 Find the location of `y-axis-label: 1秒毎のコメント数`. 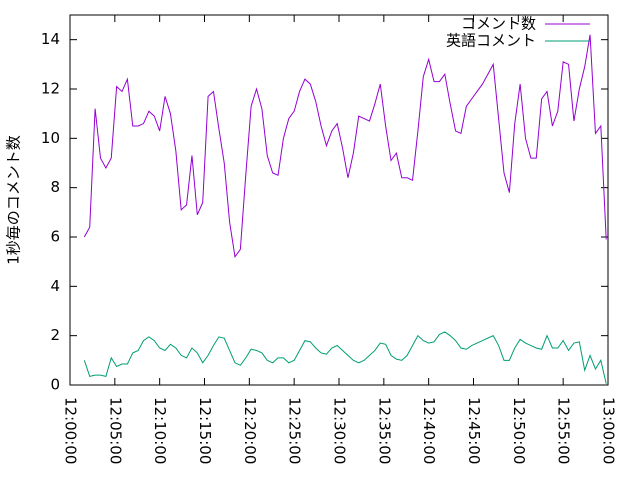

y-axis-label: 1秒毎のコメント数 is located at coordinates (14, 200).